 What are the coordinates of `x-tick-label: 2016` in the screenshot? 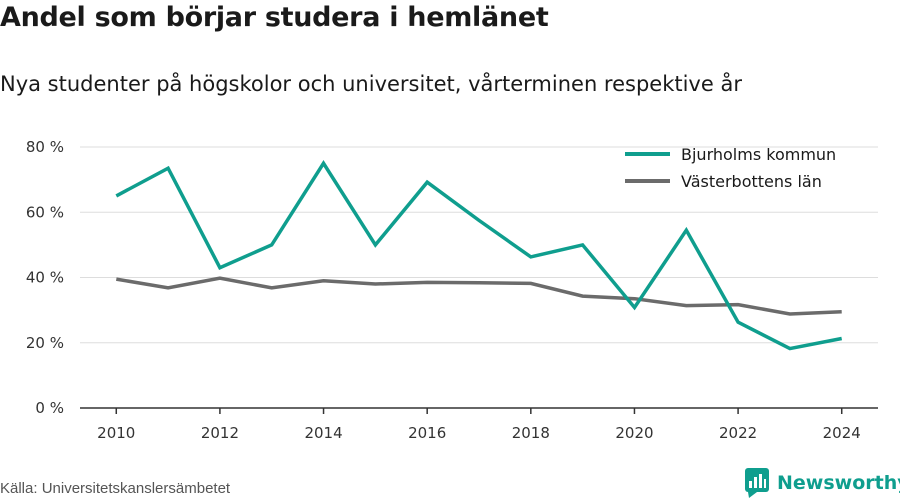 It's located at (427, 433).